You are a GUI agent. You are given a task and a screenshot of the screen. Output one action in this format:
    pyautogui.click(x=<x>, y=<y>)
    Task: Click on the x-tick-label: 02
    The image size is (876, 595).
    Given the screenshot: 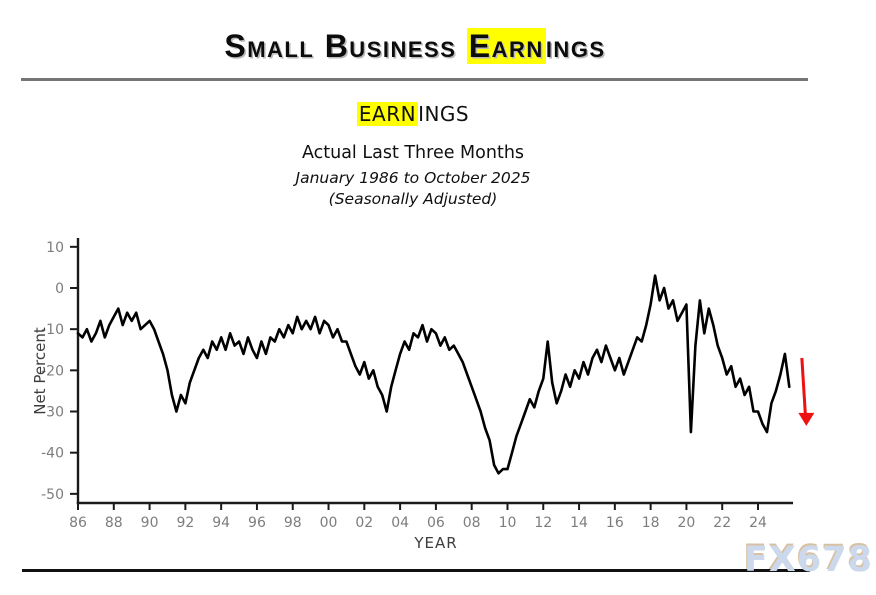 What is the action you would take?
    pyautogui.click(x=364, y=523)
    